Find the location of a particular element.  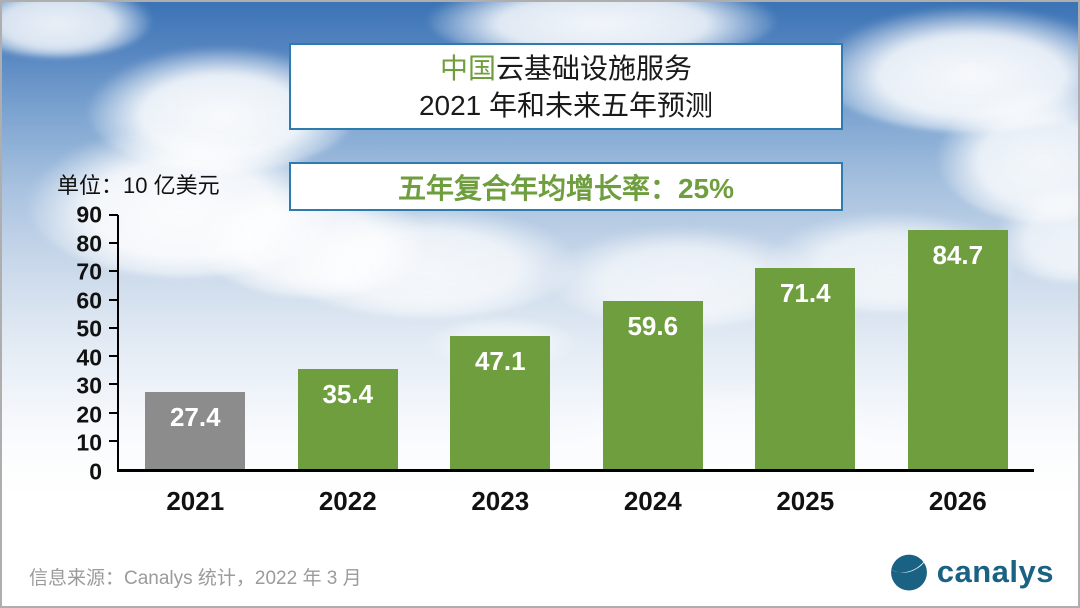

bar-slot: 71.4 2025 is located at coordinates (805, 365).